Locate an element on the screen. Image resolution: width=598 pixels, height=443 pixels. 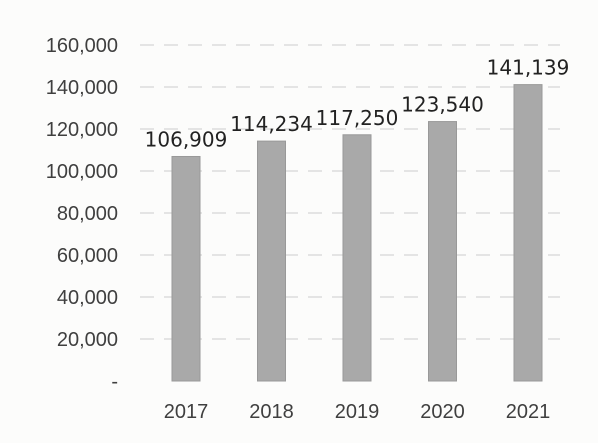
bar-2020 is located at coordinates (442, 251).